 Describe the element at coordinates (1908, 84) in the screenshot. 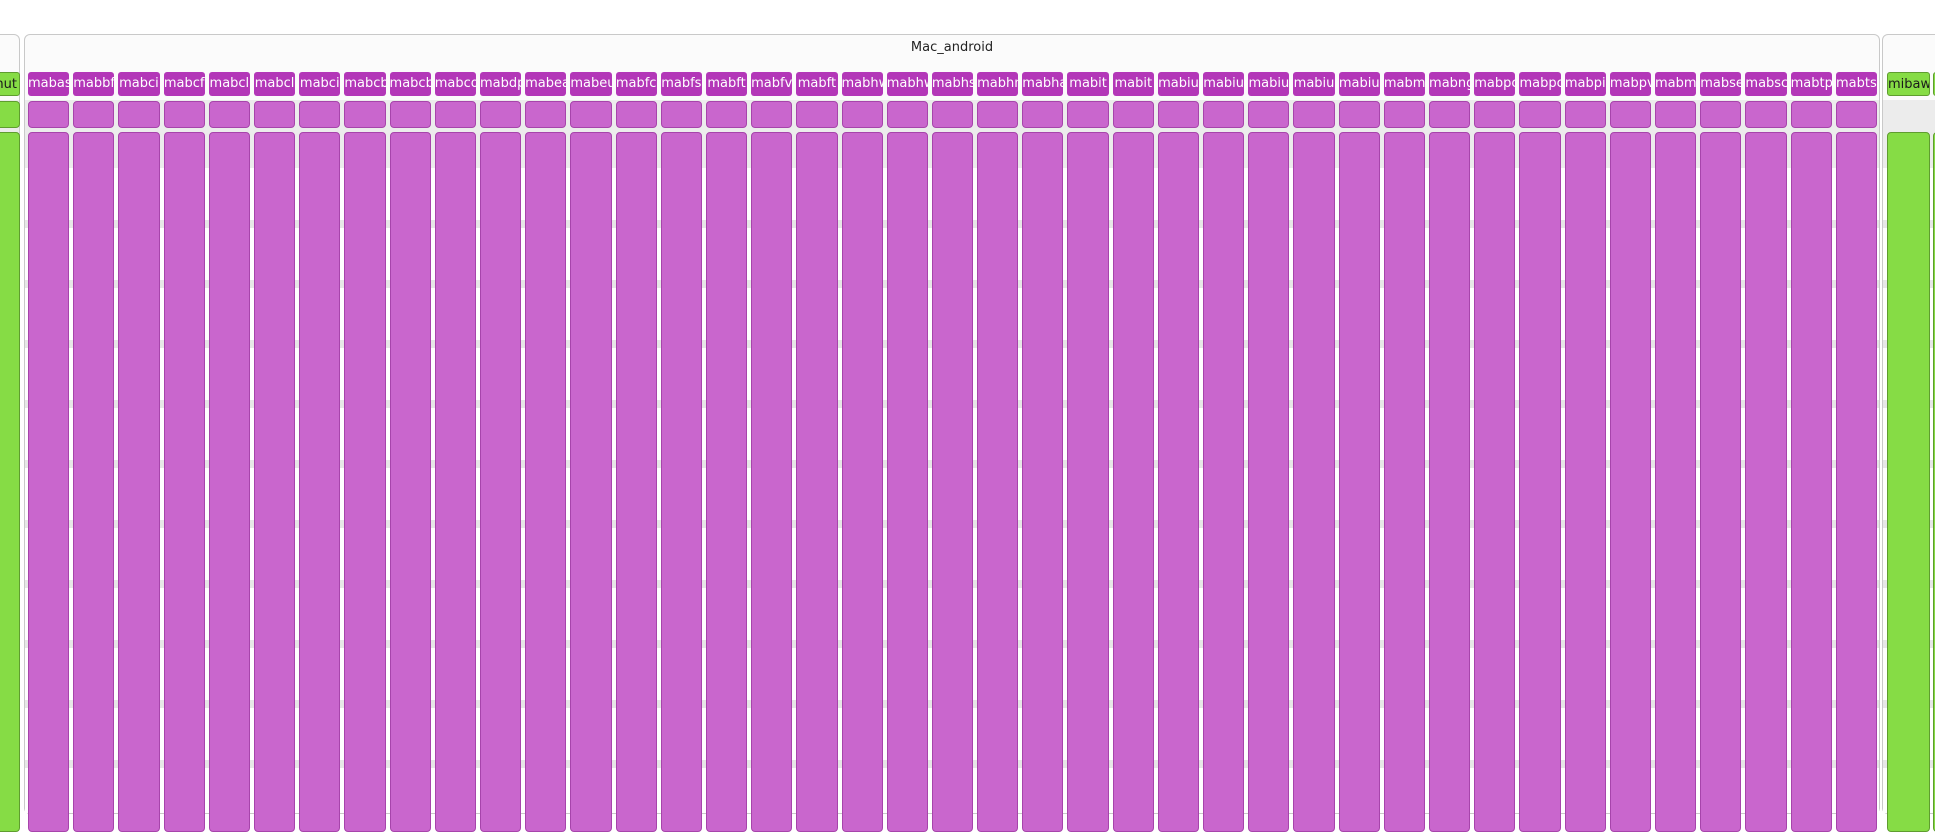

I see `column-header: mibaw` at that location.